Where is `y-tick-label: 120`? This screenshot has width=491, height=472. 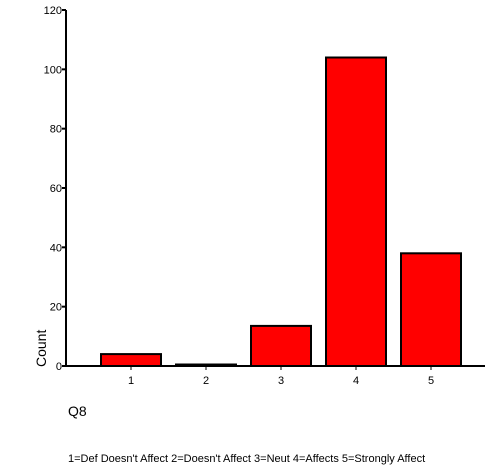
y-tick-label: 120 is located at coordinates (53, 11).